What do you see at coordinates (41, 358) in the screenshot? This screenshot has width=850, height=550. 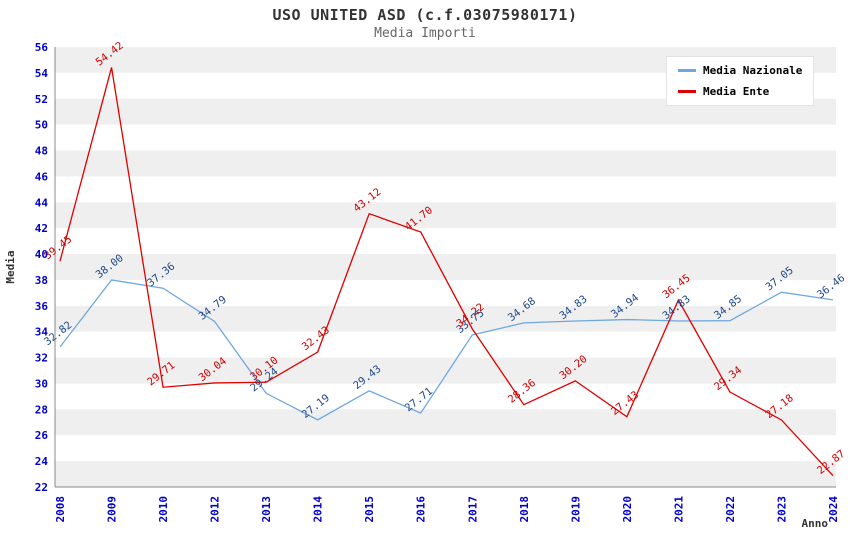 I see `y-tick-label: 32` at bounding box center [41, 358].